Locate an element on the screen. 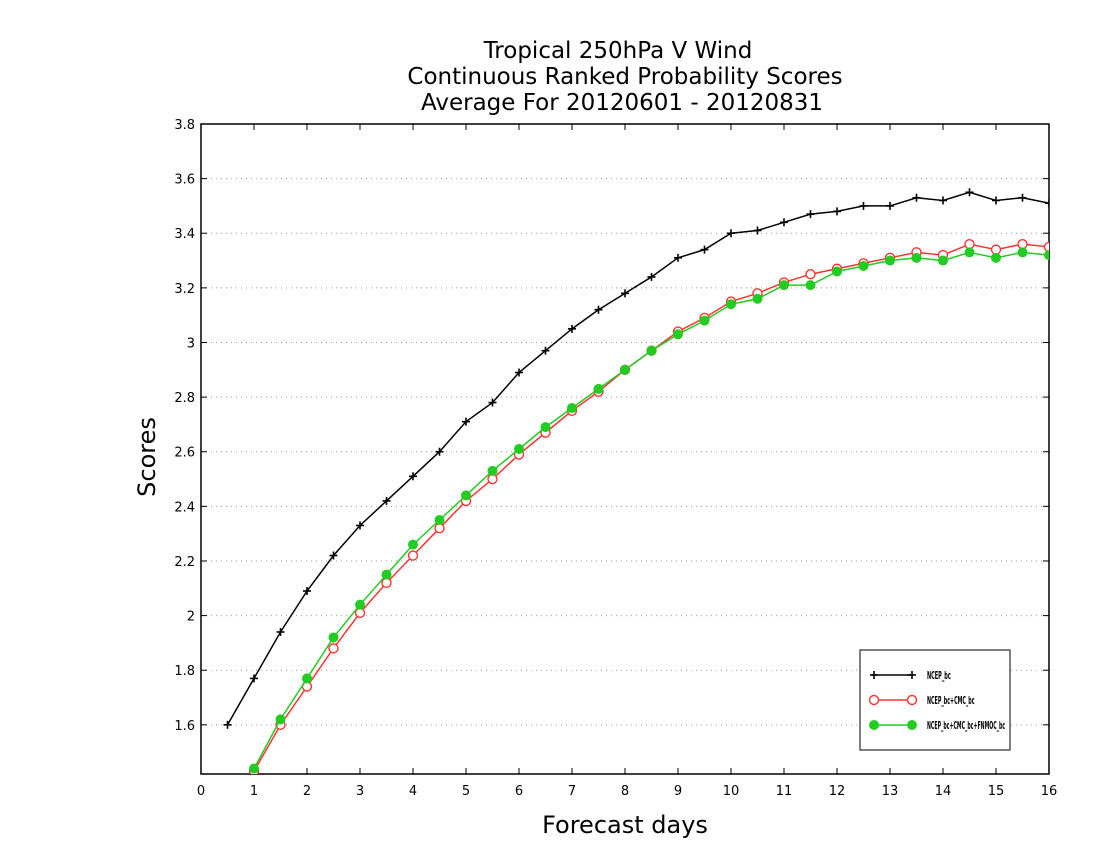 Image resolution: width=1100 pixels, height=850 pixels. x-tick-label: 16 is located at coordinates (1049, 791).